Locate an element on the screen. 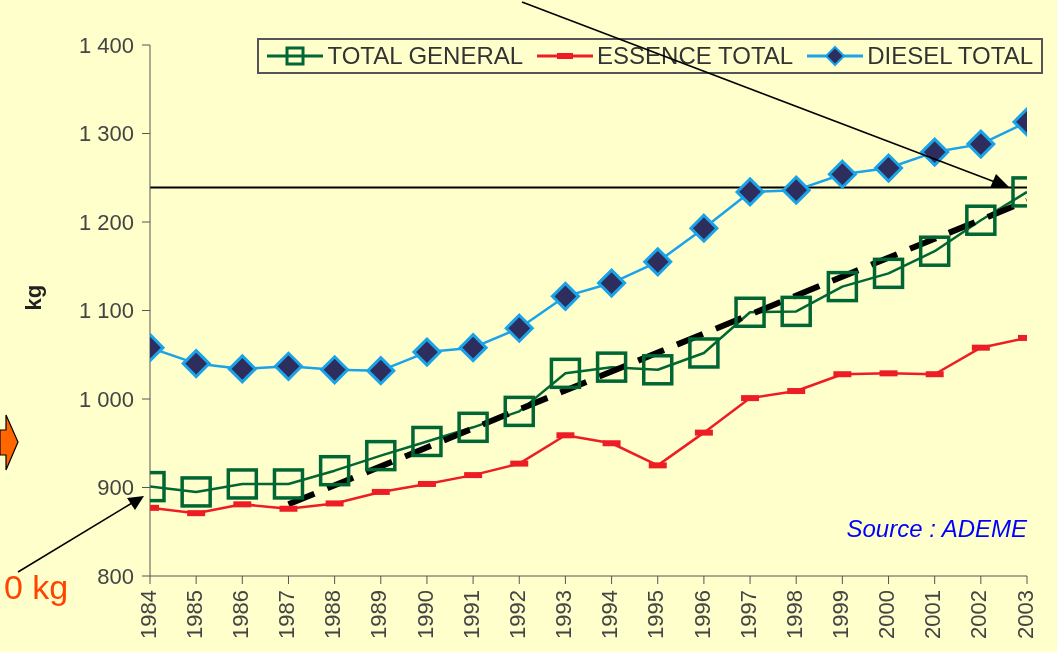  y-axis-title: kg is located at coordinates (33, 297).